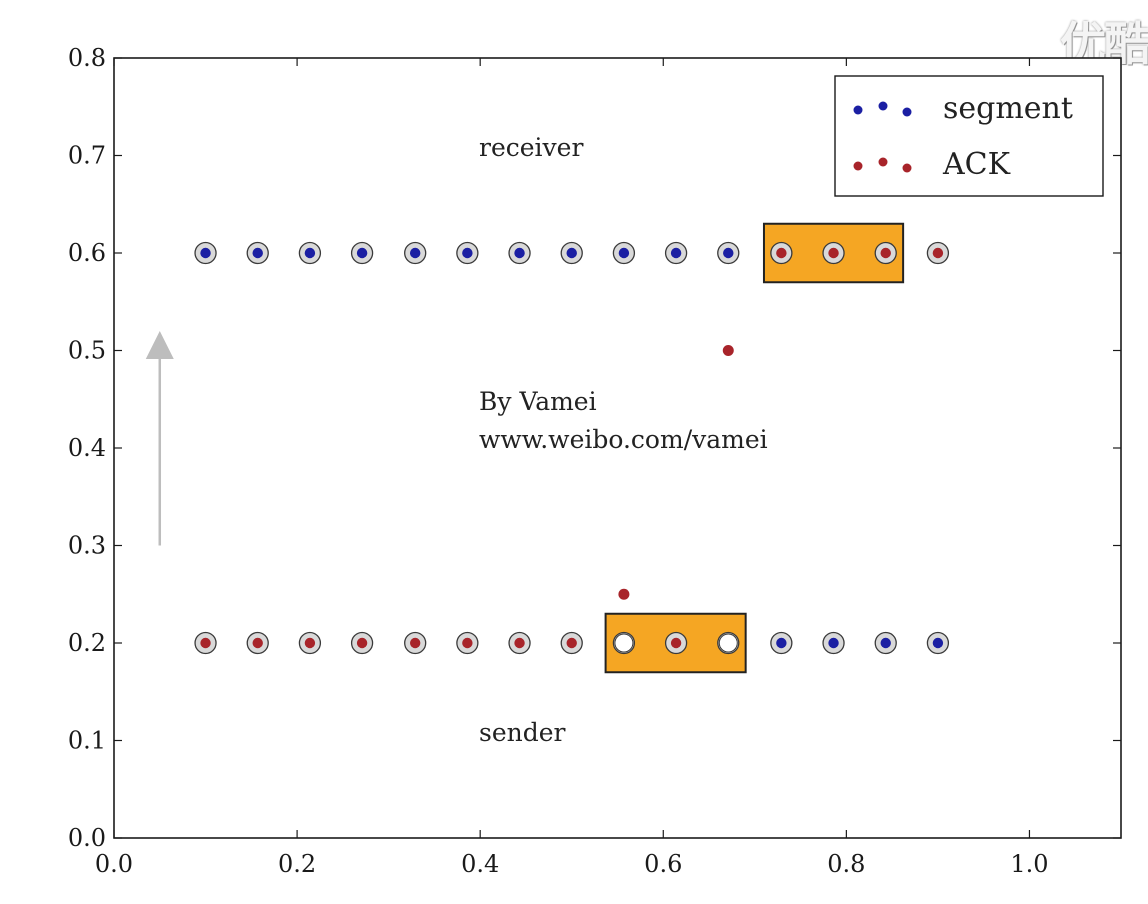 The height and width of the screenshot is (904, 1148). I want to click on x-tick-label: 0.4, so click(480, 864).